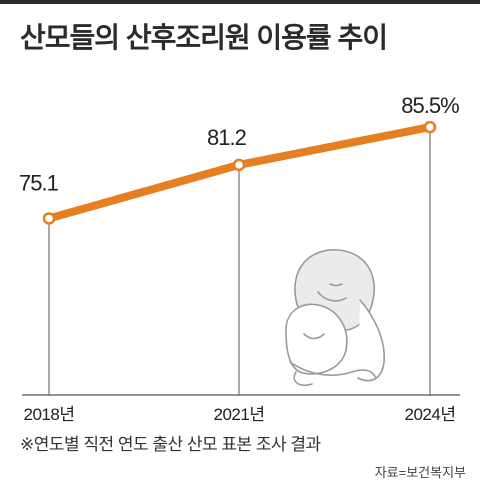 This screenshot has height=491, width=480. Describe the element at coordinates (335, 318) in the screenshot. I see `mother-baby-illustration` at that location.